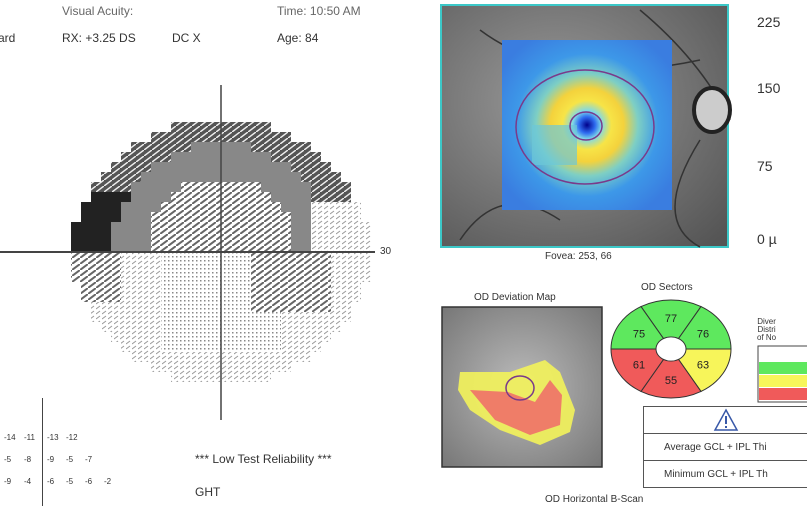 Image resolution: width=807 pixels, height=507 pixels. Describe the element at coordinates (765, 166) in the screenshot. I see `scale-label: 75` at that location.